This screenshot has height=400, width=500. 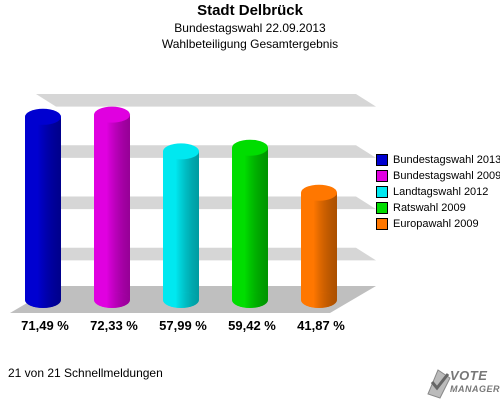 What do you see at coordinates (250, 28) in the screenshot?
I see `chart-subtitle: Bundestagswahl 22.09.2013` at bounding box center [250, 28].